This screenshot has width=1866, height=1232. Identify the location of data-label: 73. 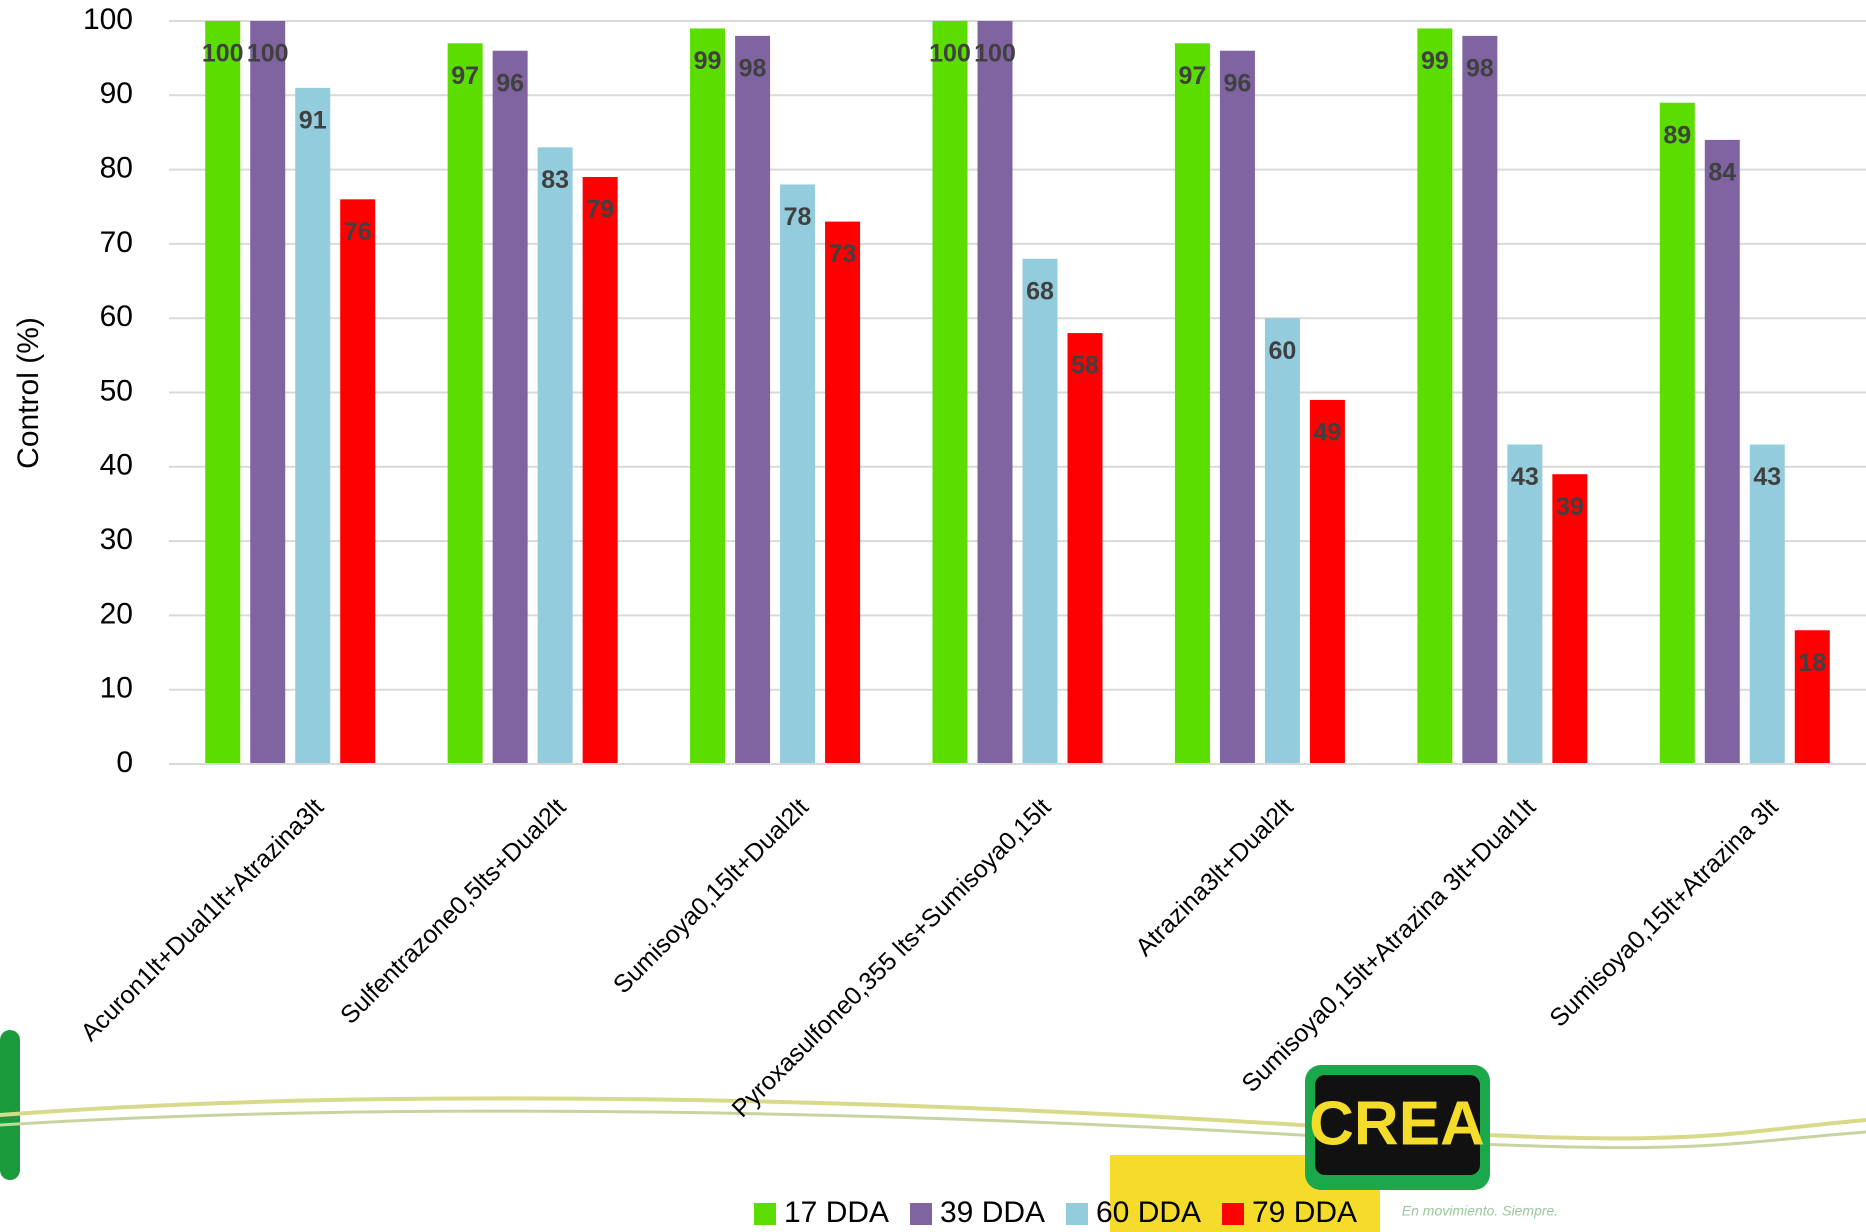
(843, 254).